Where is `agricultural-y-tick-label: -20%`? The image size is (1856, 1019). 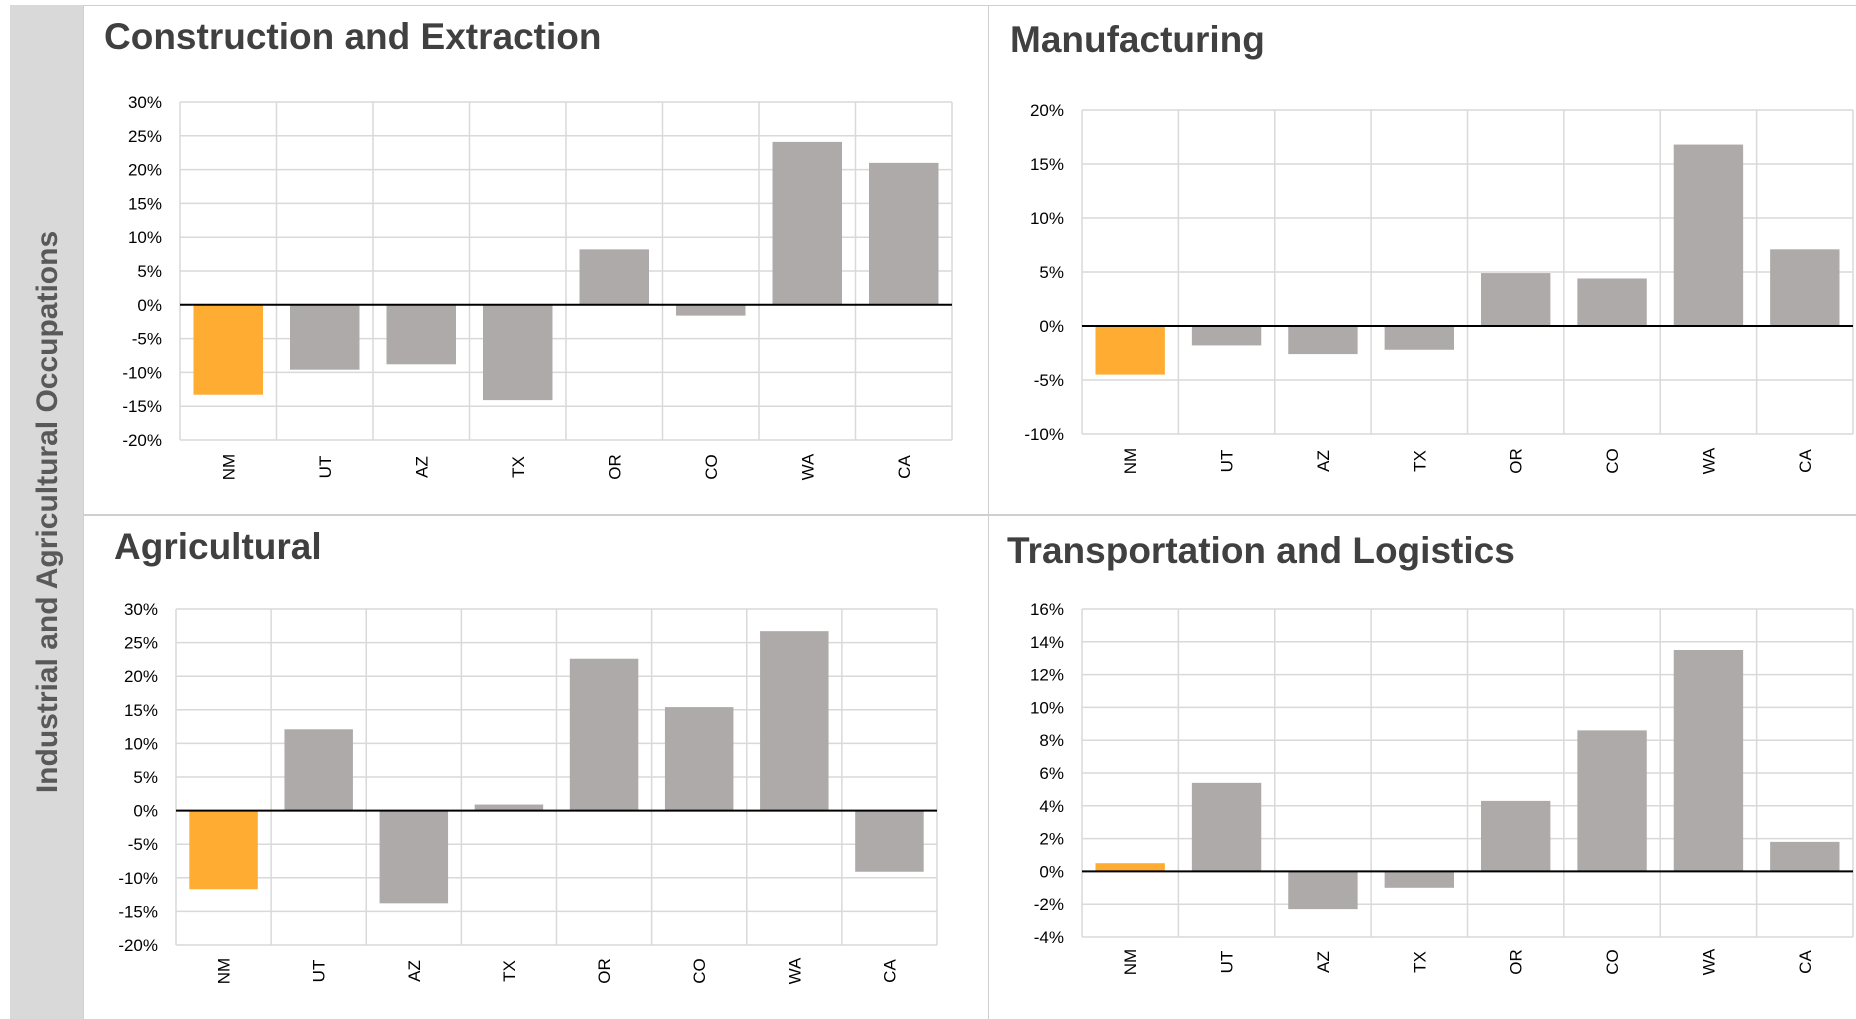
agricultural-y-tick-label: -20% is located at coordinates (138, 945).